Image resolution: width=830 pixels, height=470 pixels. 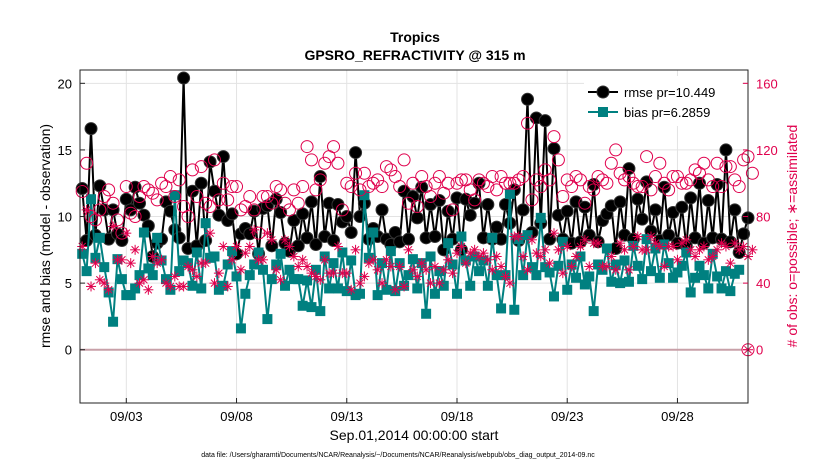 What do you see at coordinates (603, 112) in the screenshot?
I see `legend-marker-bias` at bounding box center [603, 112].